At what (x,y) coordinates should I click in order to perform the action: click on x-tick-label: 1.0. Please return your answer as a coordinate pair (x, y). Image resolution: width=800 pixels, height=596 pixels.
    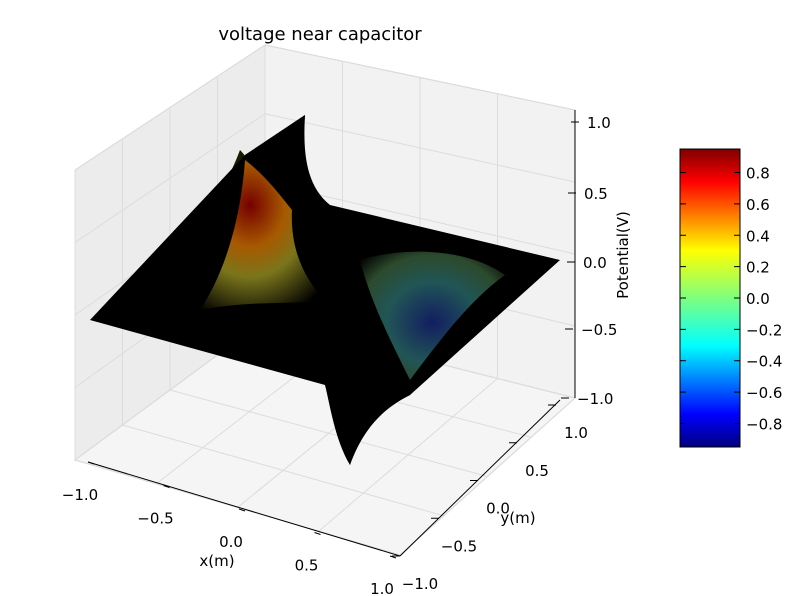
    Looking at the image, I should click on (382, 588).